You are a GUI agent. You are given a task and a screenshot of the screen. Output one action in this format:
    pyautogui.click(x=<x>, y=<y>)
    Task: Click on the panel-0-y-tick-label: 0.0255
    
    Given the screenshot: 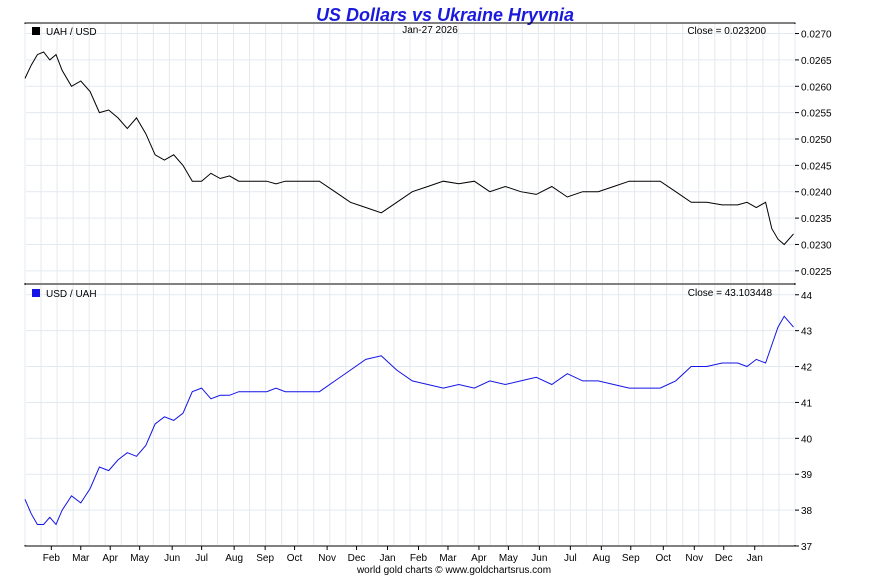 What is the action you would take?
    pyautogui.click(x=816, y=114)
    